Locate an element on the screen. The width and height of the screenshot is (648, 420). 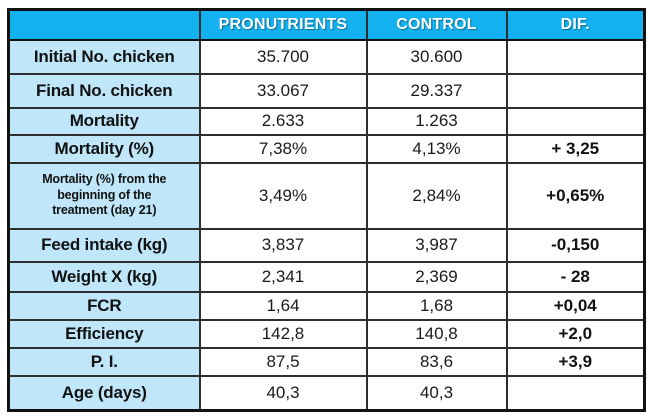
cell-pronutrients: 2.633 is located at coordinates (283, 121).